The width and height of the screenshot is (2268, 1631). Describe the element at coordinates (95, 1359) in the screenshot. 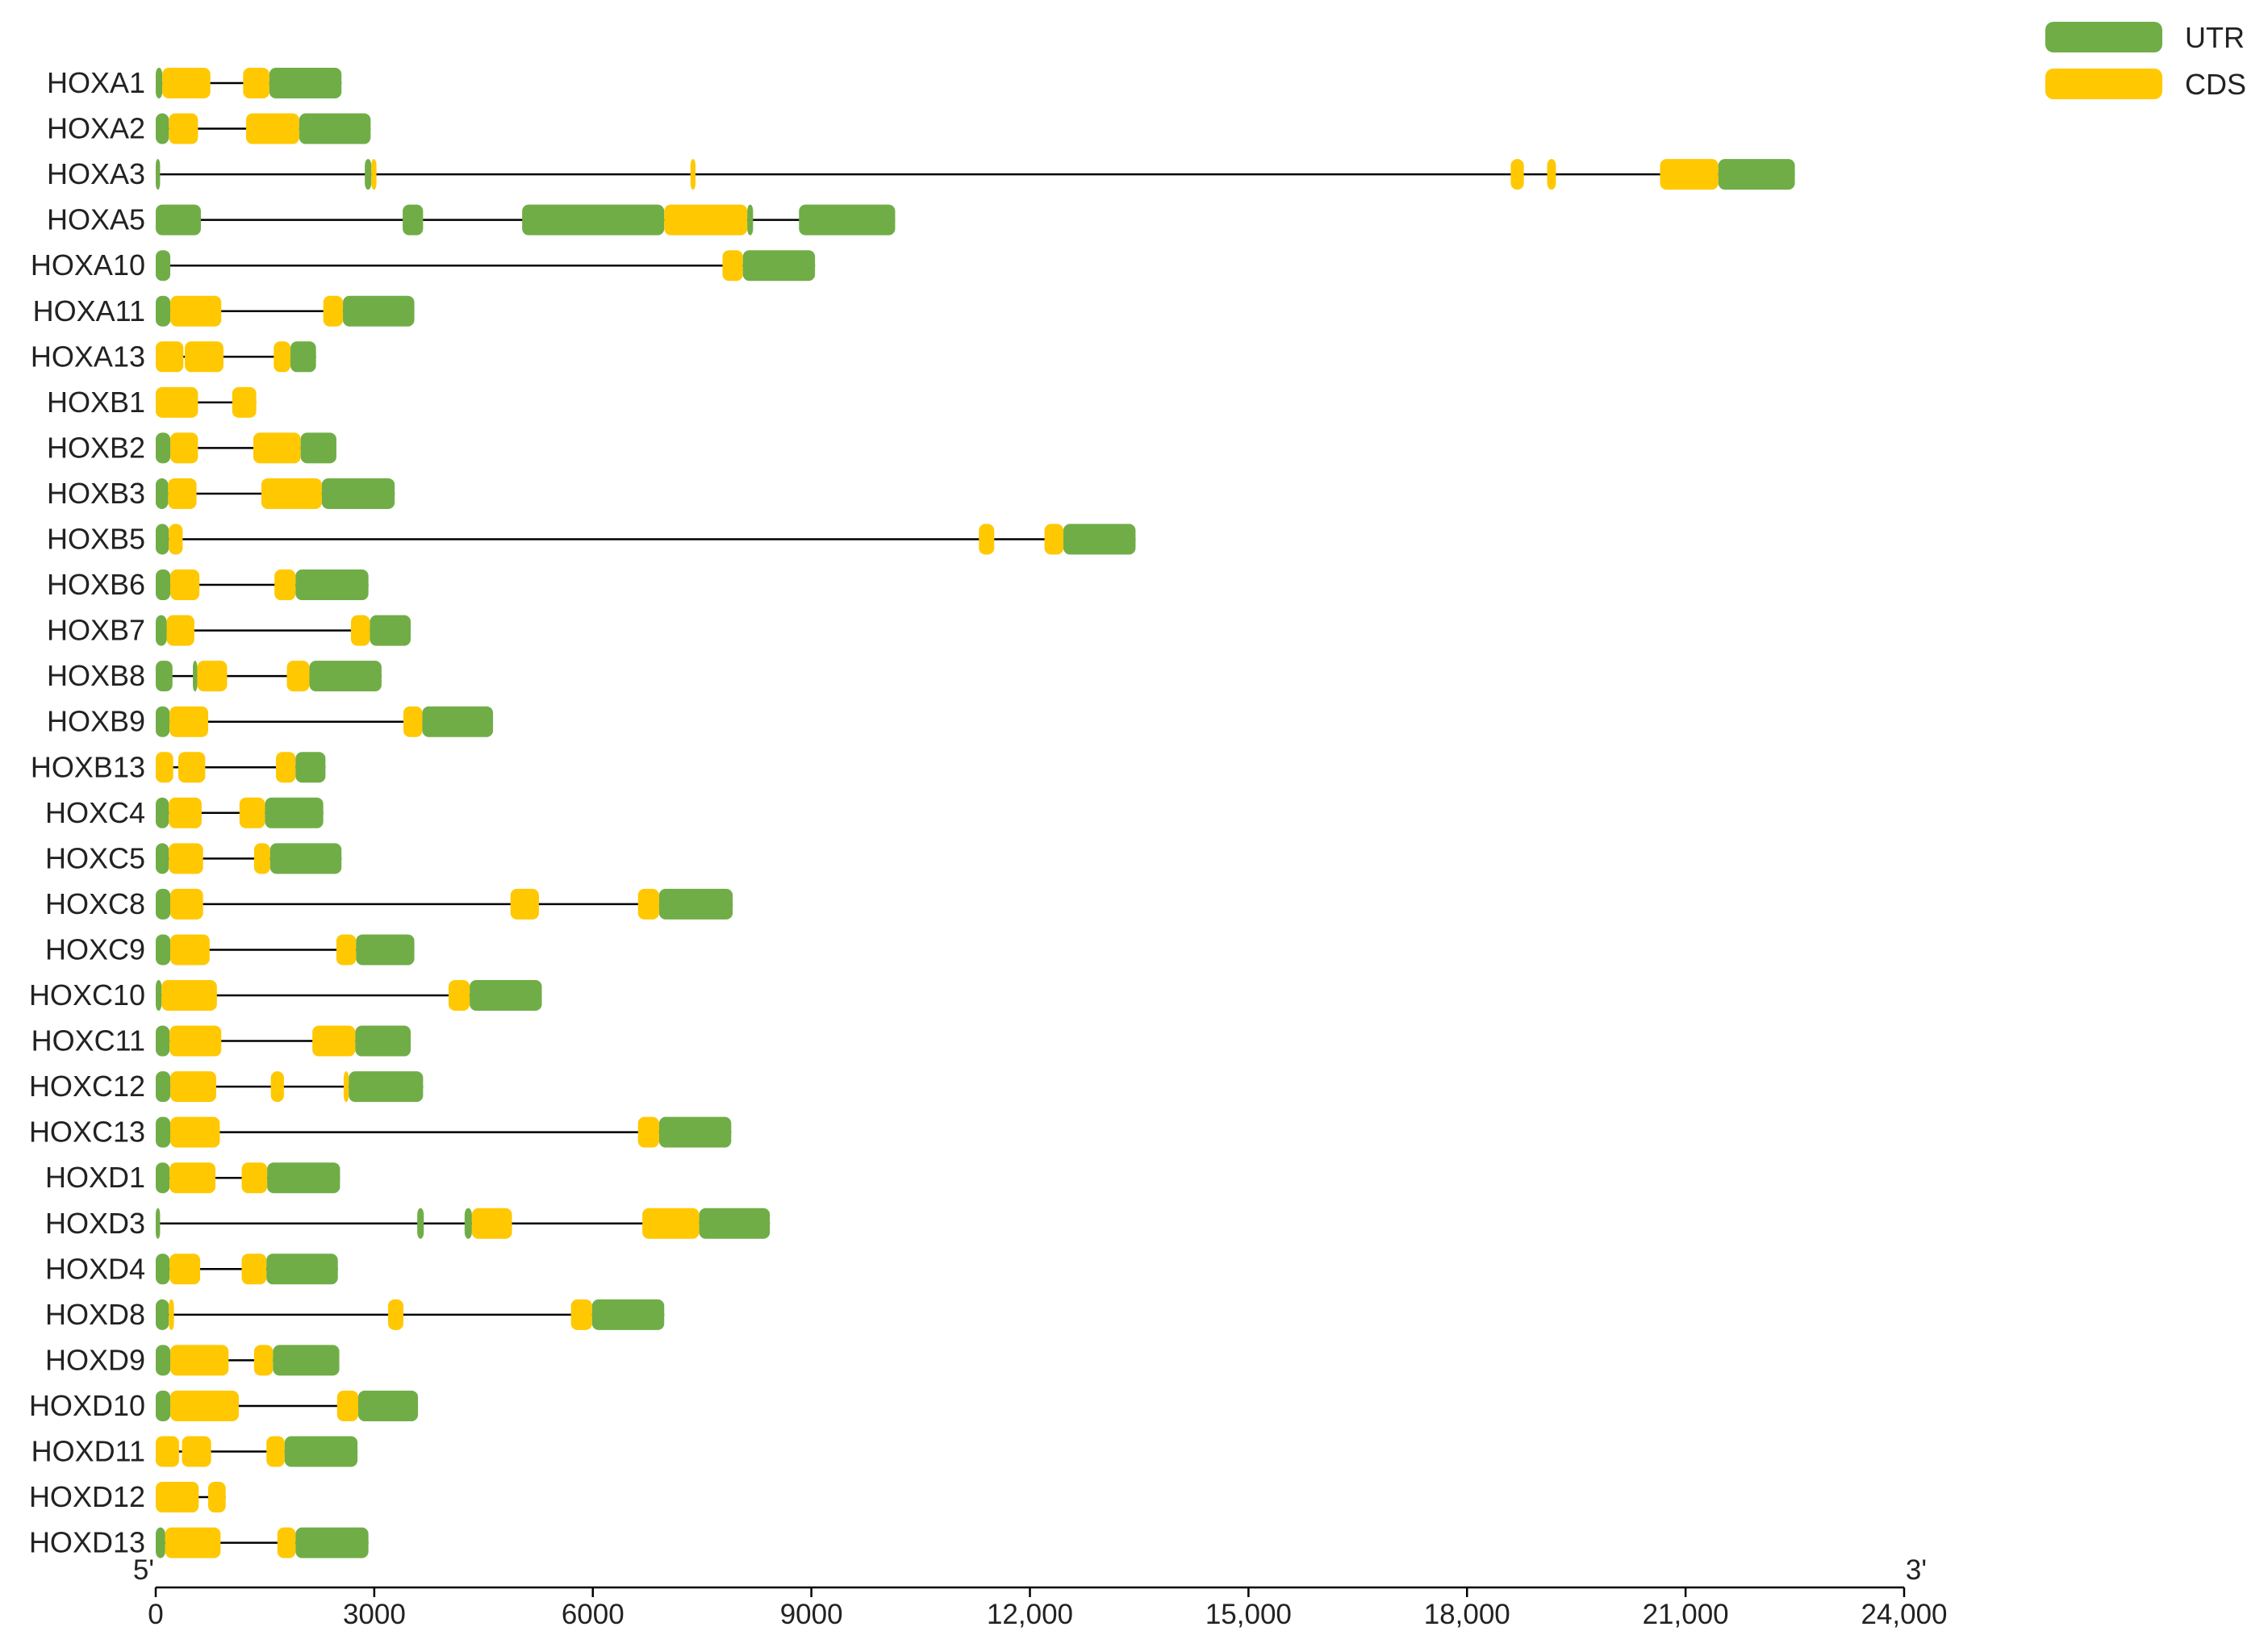

I see `gene-label: HOXD9` at that location.